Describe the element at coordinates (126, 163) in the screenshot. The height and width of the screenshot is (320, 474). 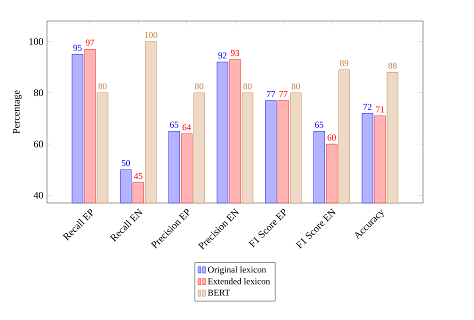
I see `data-label: 50` at that location.